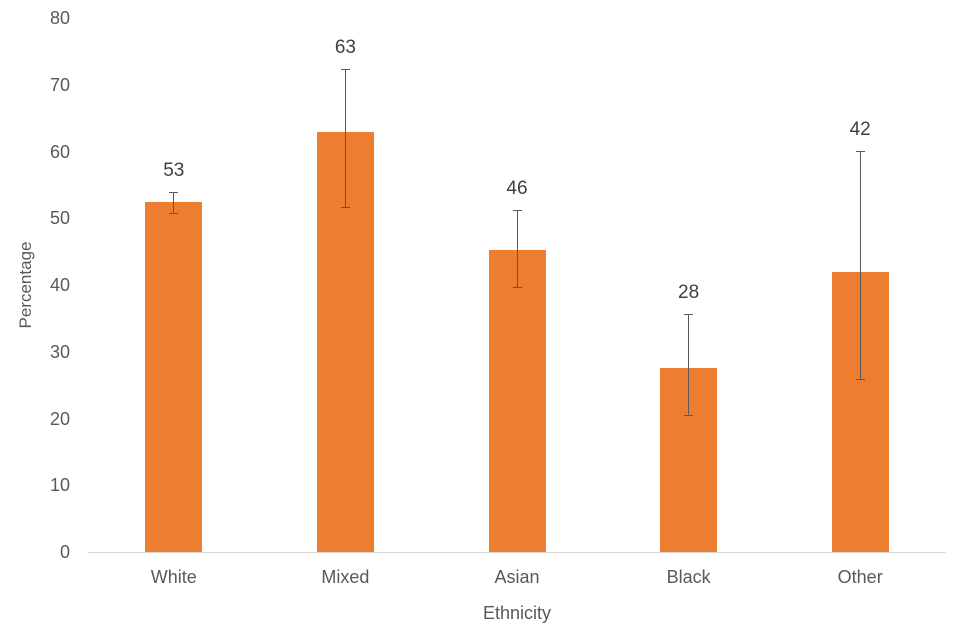 This screenshot has width=960, height=640. Describe the element at coordinates (345, 577) in the screenshot. I see `x-tick-label-mixed: Mixed` at that location.